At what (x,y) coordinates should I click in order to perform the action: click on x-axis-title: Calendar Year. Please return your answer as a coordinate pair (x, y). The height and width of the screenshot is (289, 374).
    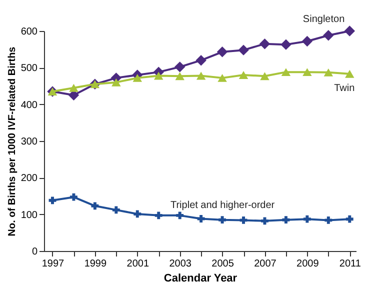
    Looking at the image, I should click on (201, 278).